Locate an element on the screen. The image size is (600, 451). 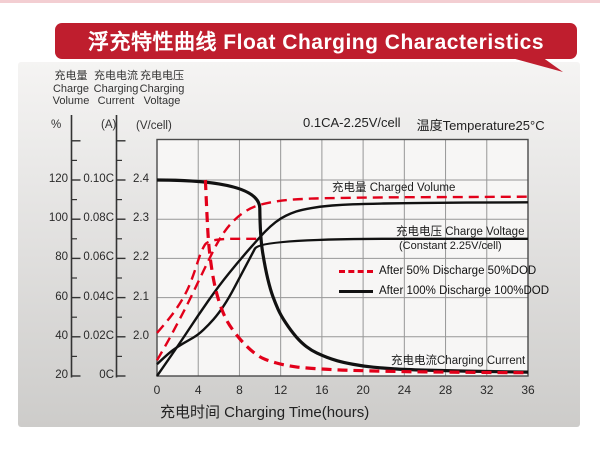
legend-label-100dod: After 100% Discharge 100%DOD is located at coordinates (464, 291).